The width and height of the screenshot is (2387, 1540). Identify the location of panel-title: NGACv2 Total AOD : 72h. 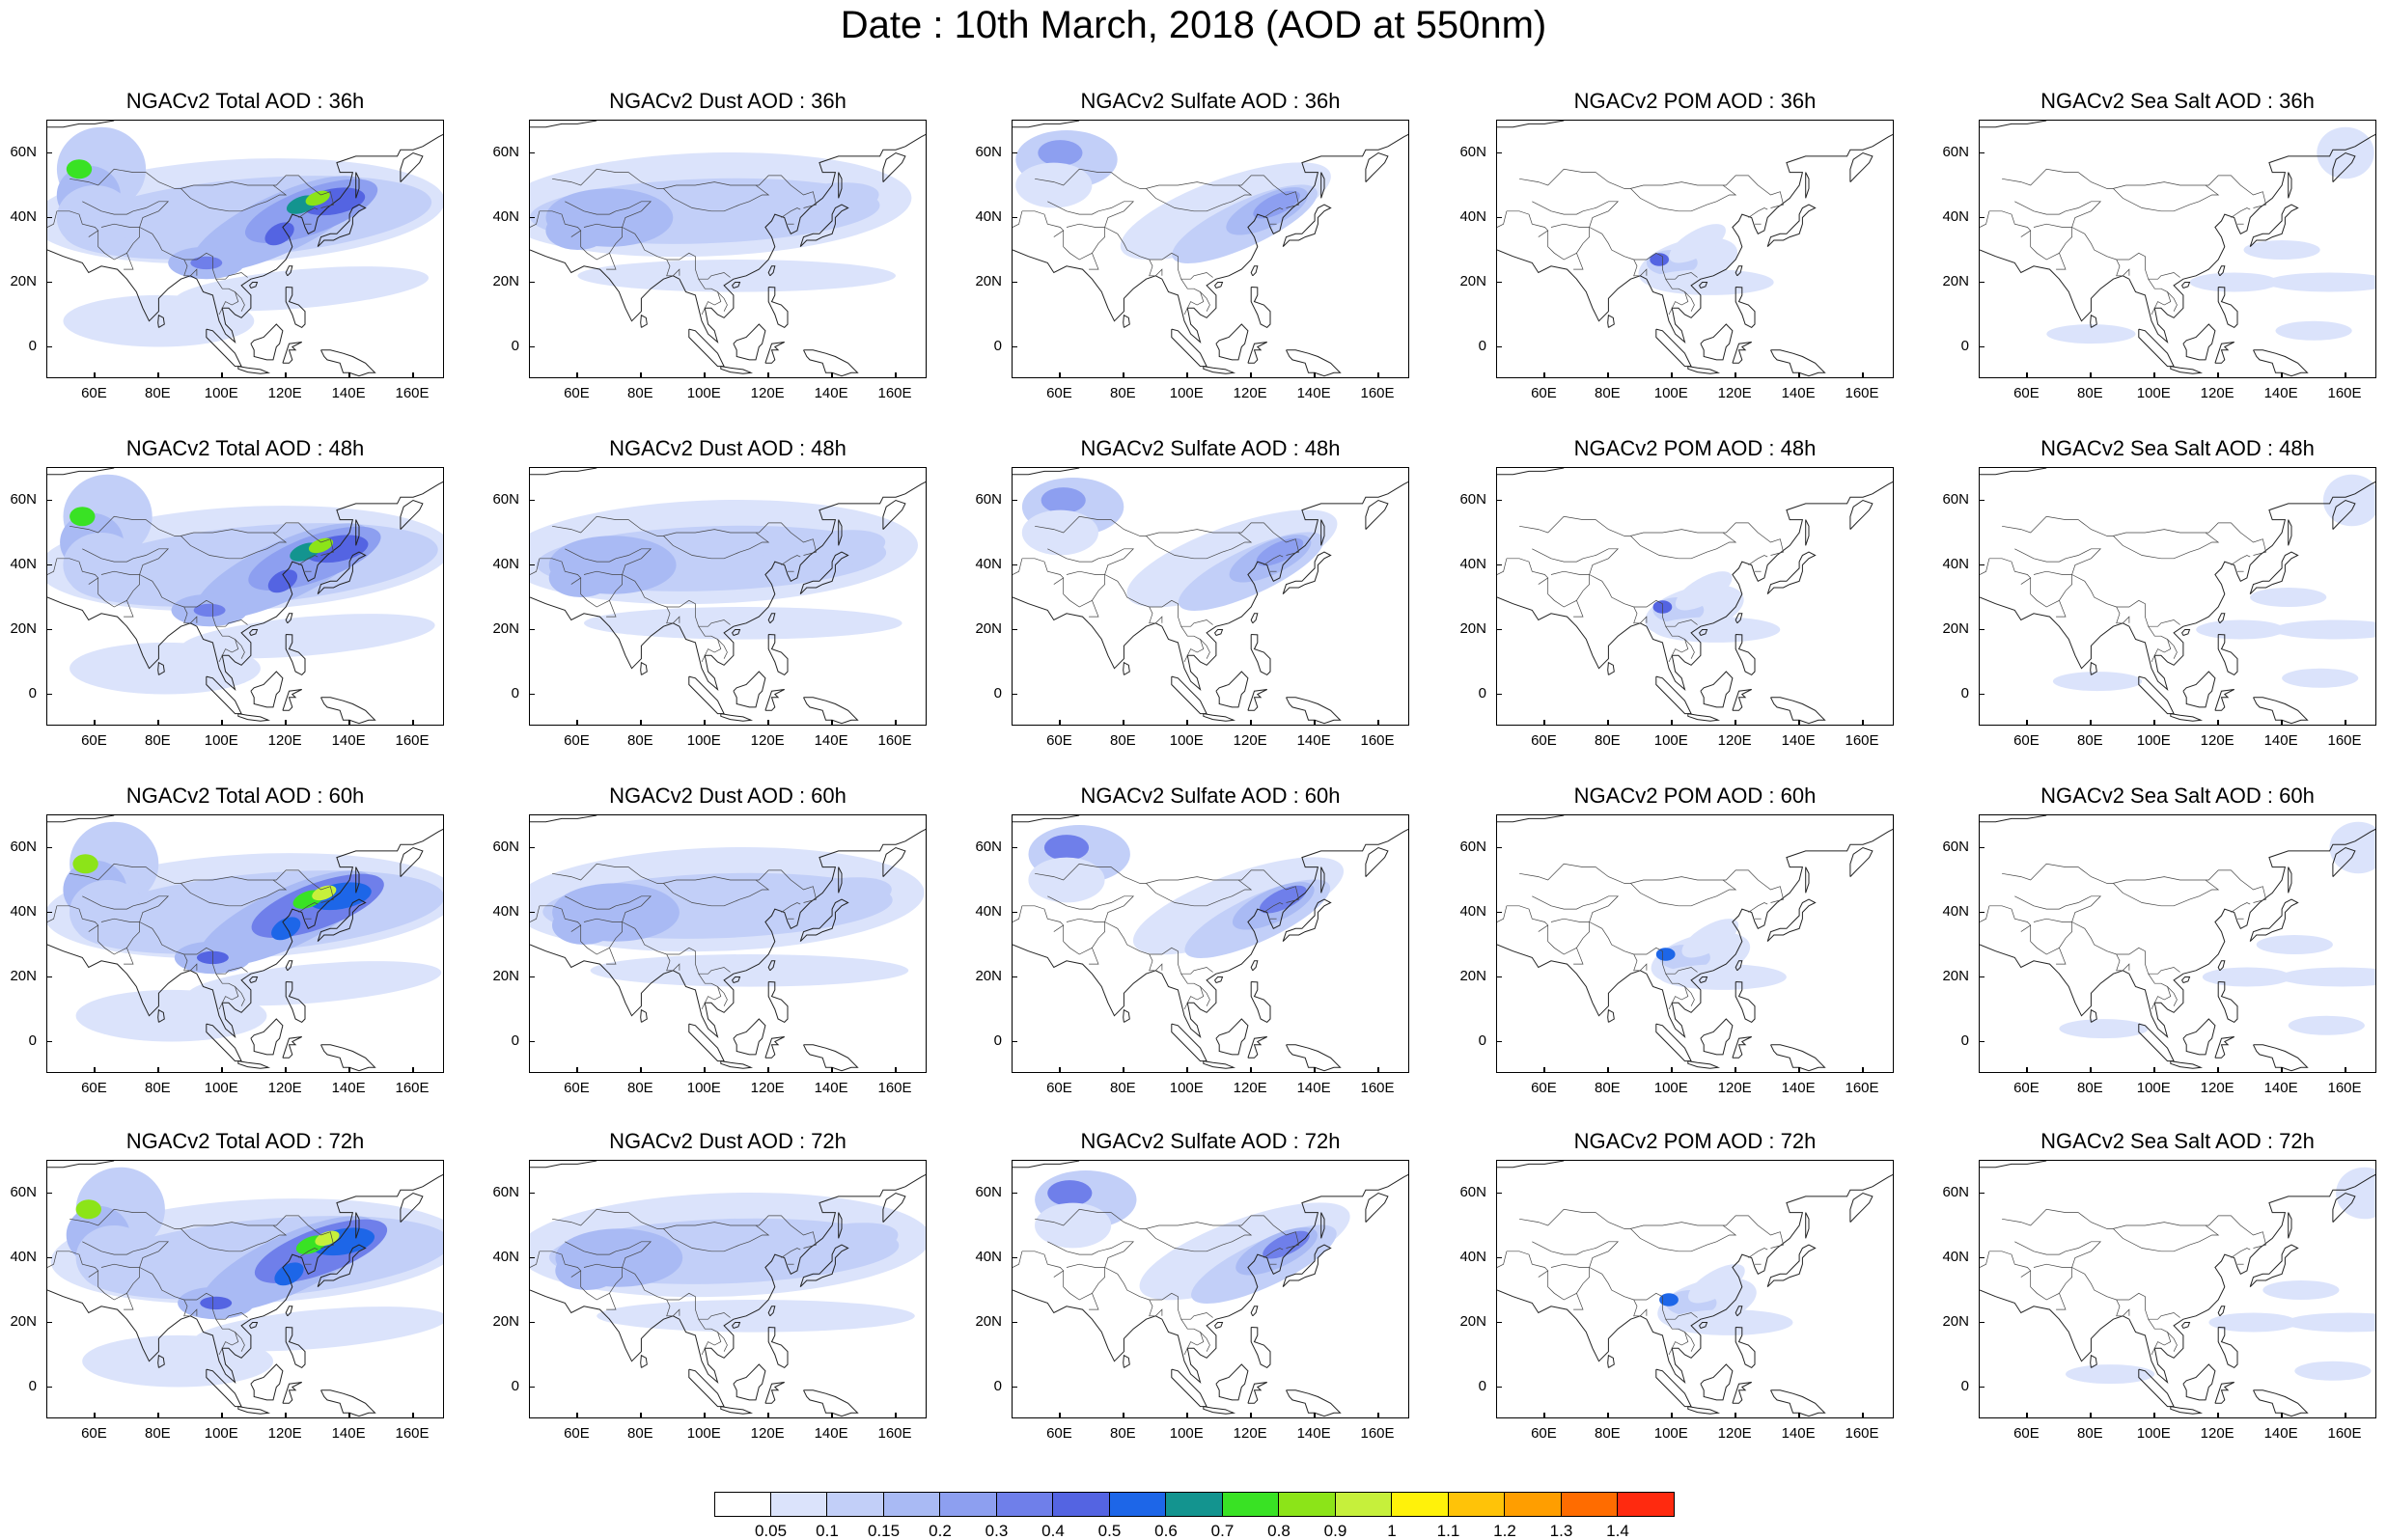
(245, 1141).